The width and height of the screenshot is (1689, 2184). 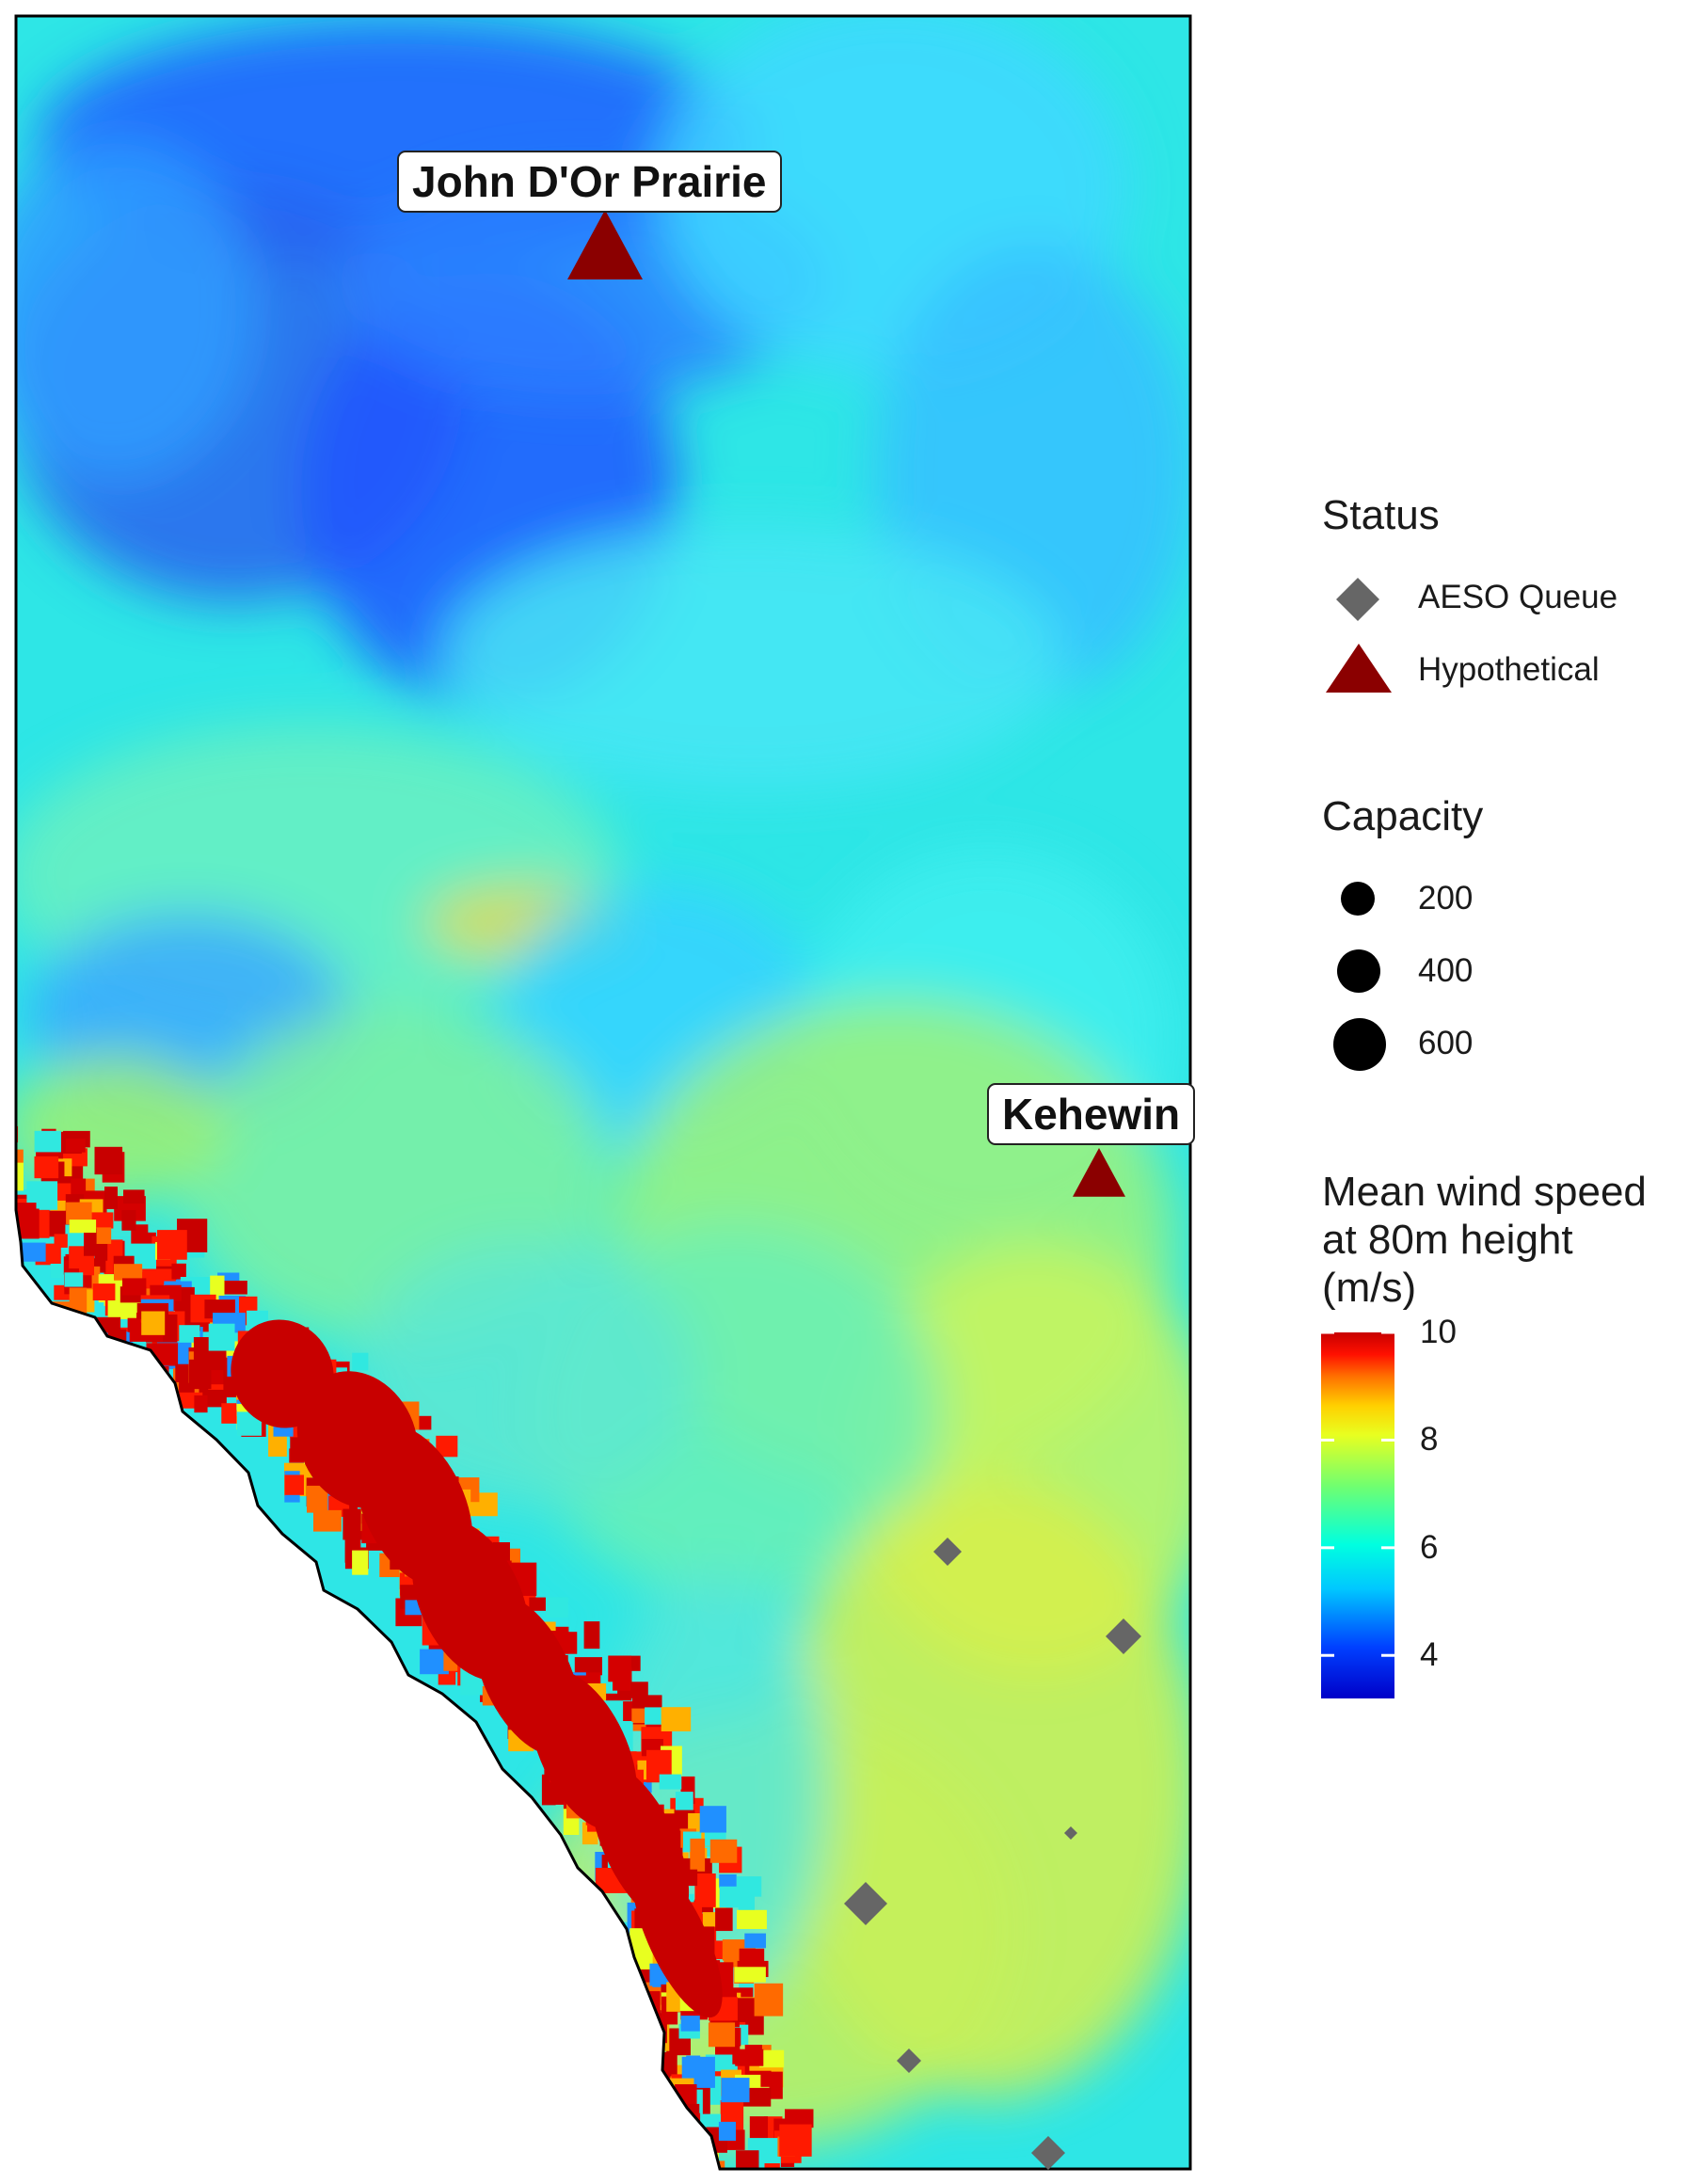 I want to click on capacity-legend-600-label: 600, so click(x=1446, y=1043).